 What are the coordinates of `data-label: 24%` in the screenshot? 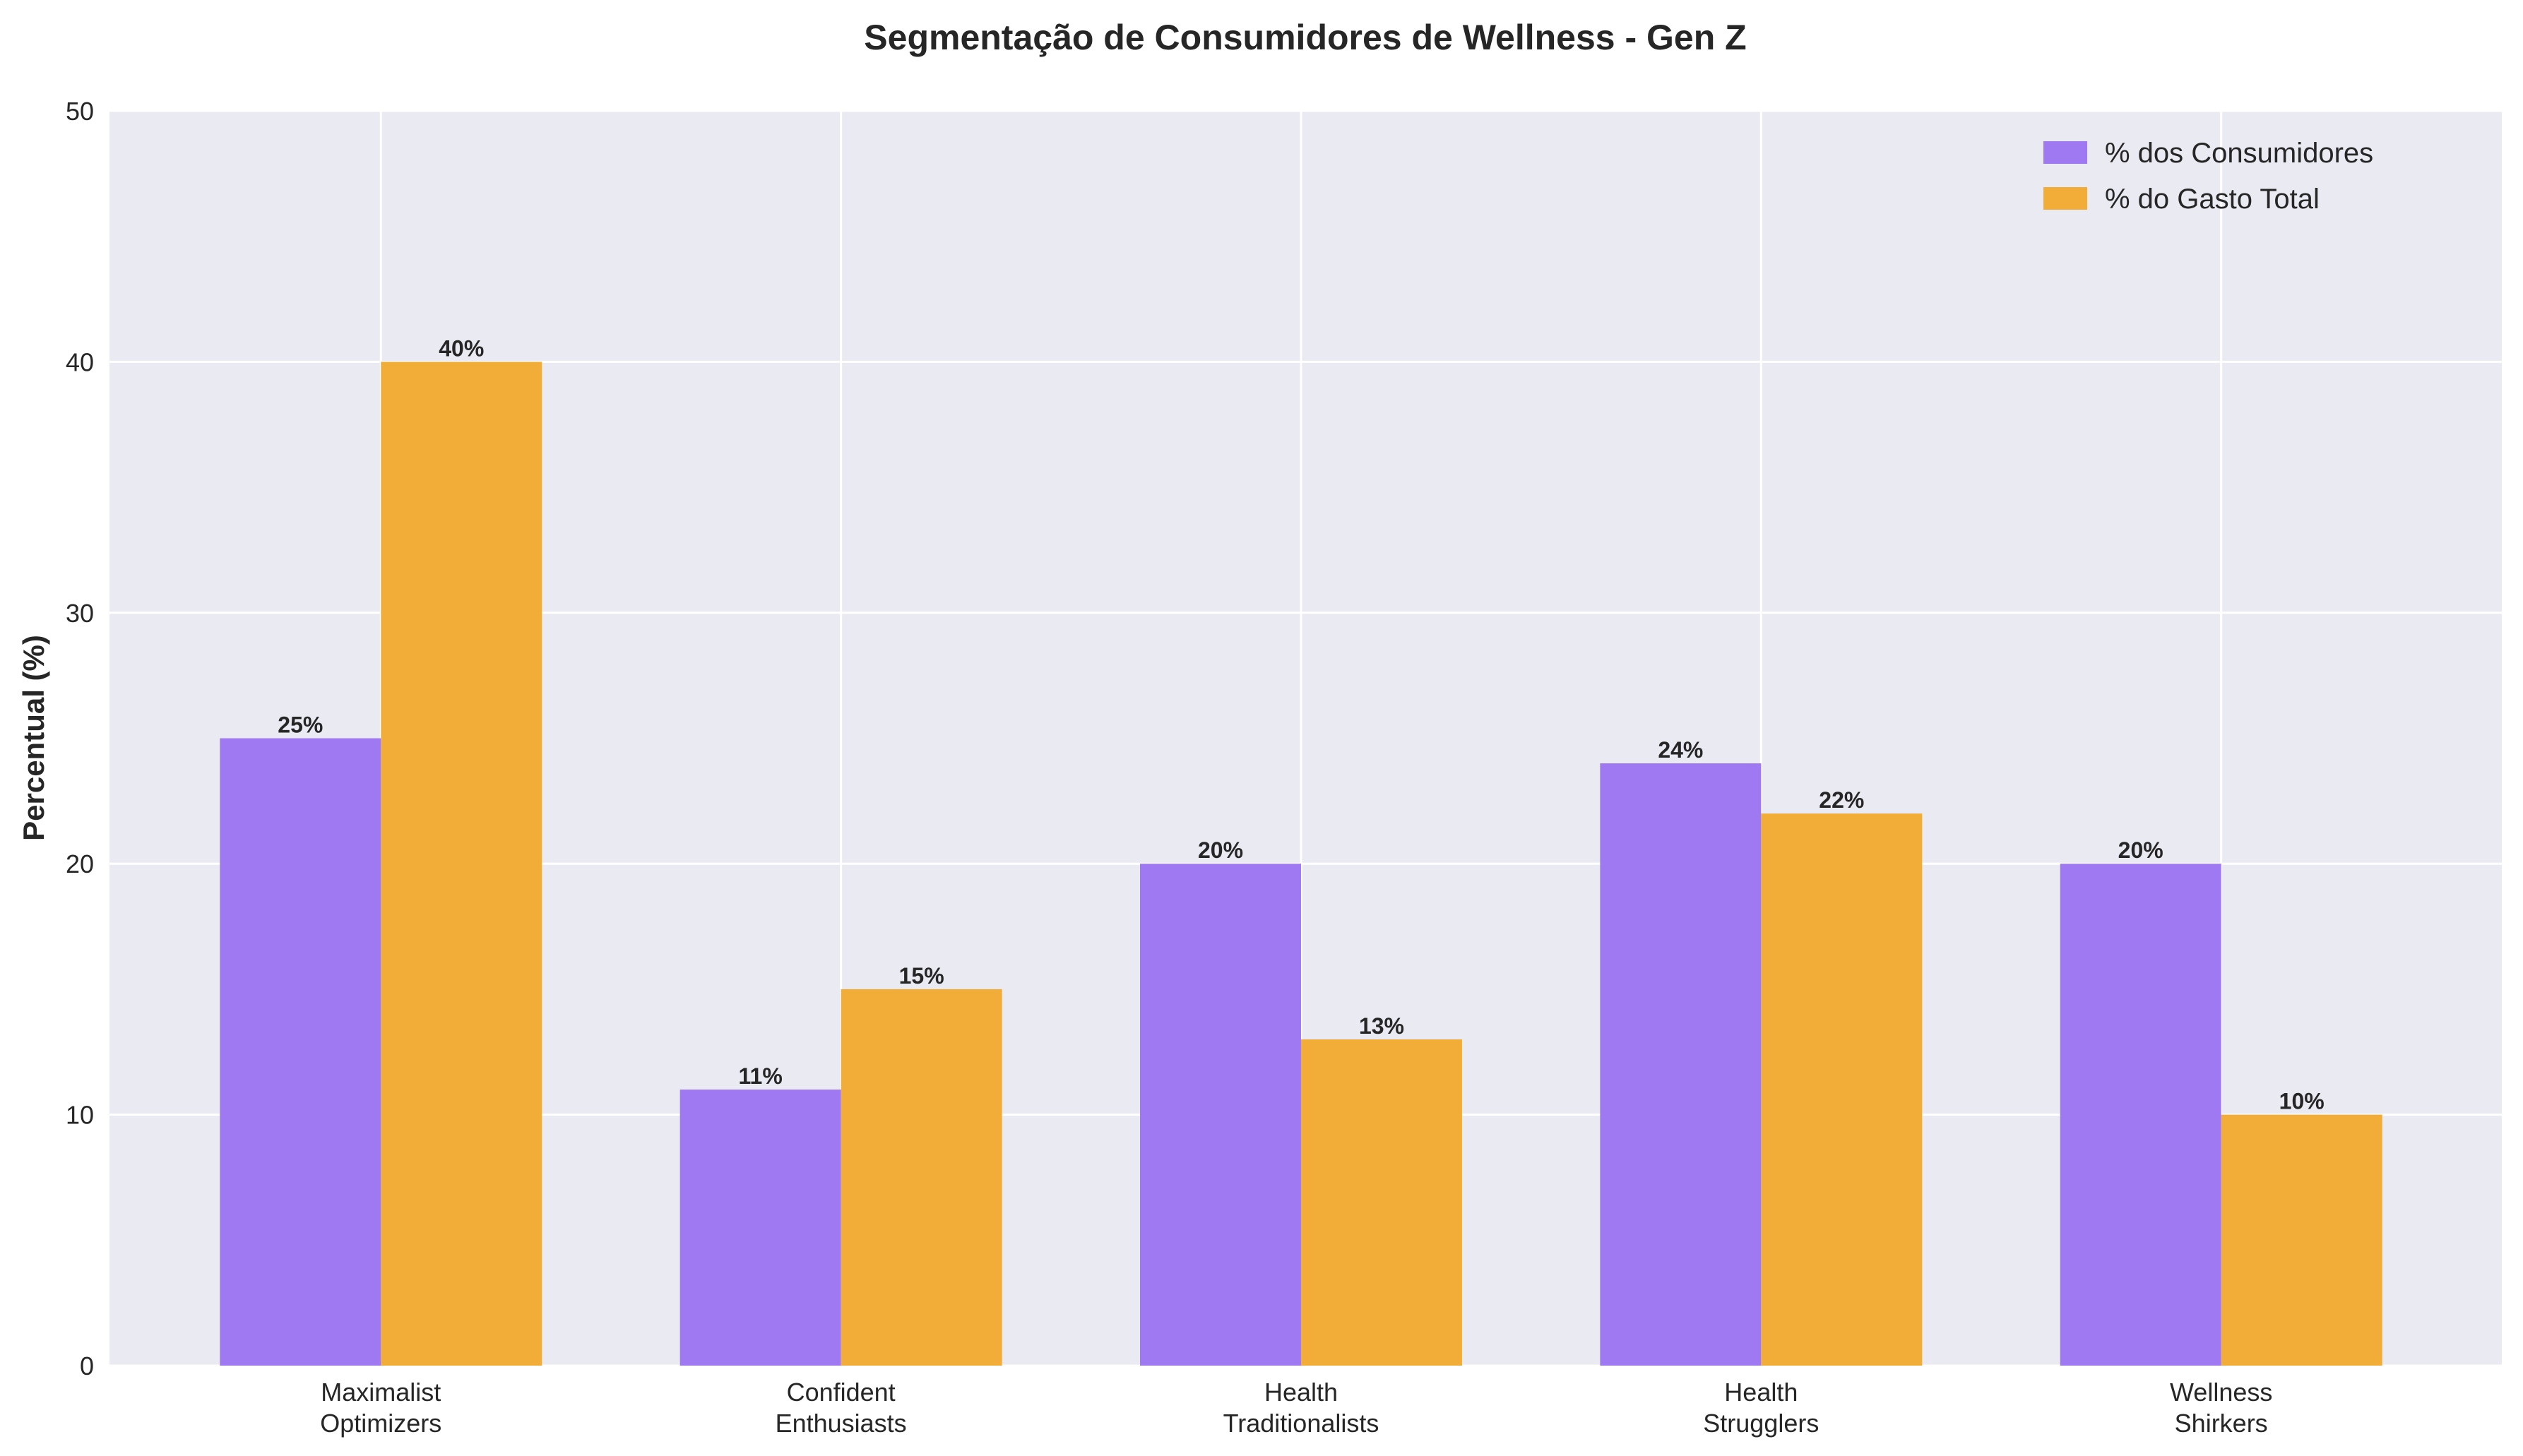 It's located at (1680, 750).